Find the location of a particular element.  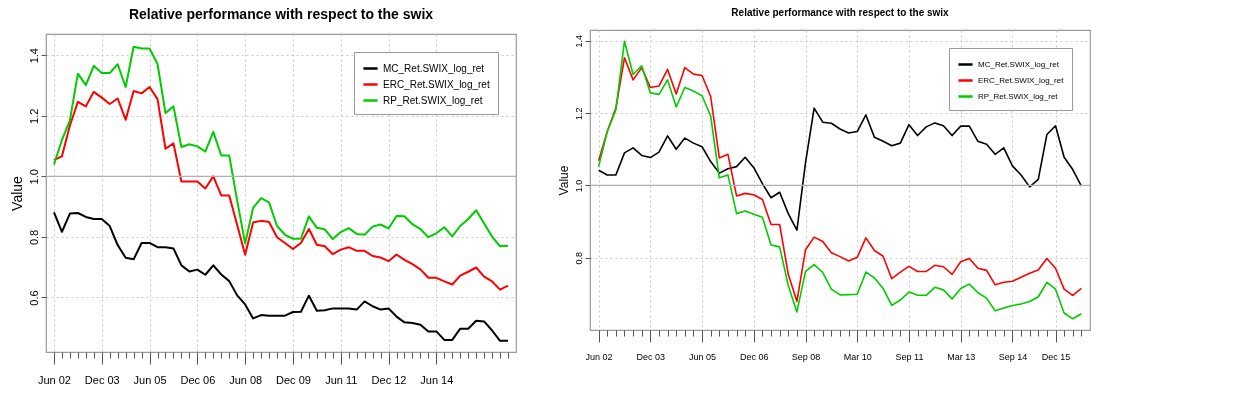

y-tick-label: 0.6 is located at coordinates (33, 298).